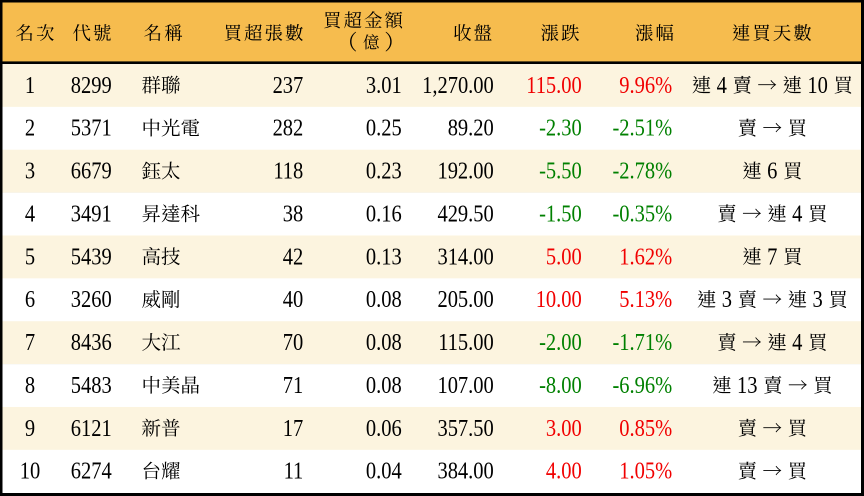 The image size is (864, 496). I want to click on svg-text: 1.05%, so click(645, 470).